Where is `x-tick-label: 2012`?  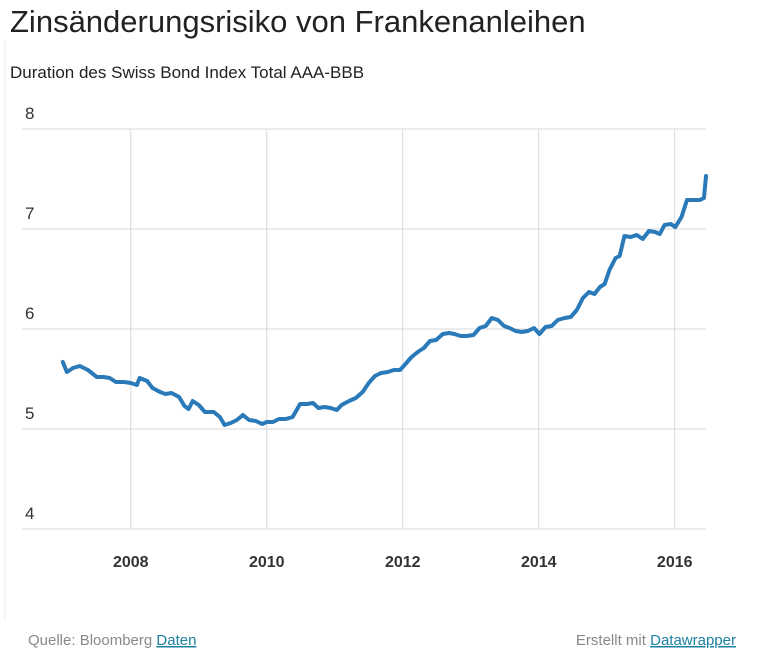 x-tick-label: 2012 is located at coordinates (403, 562).